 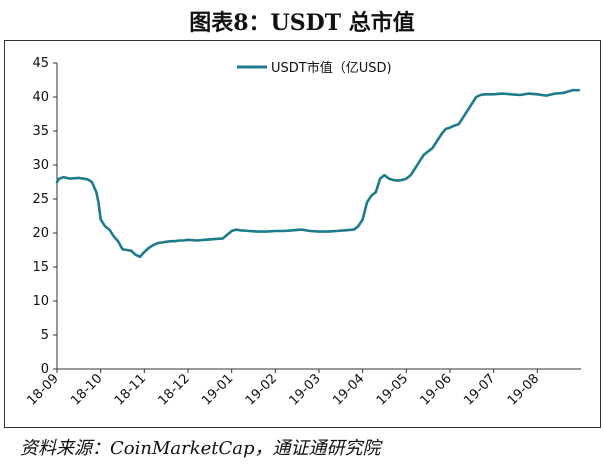 I want to click on y-tick-label: 10, so click(x=40, y=301).